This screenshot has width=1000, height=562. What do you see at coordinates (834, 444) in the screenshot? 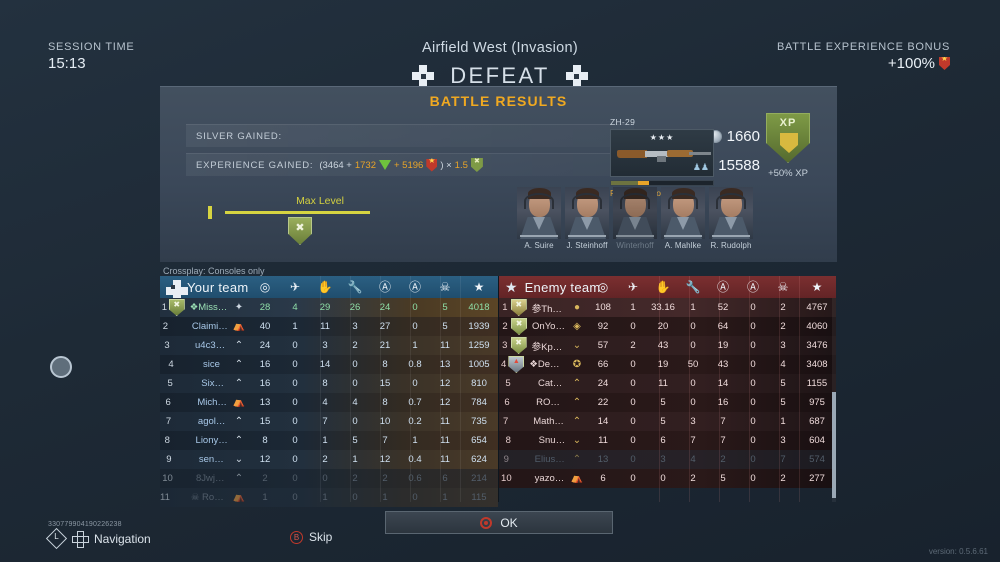
I see `scrollbar-thumb` at bounding box center [834, 444].